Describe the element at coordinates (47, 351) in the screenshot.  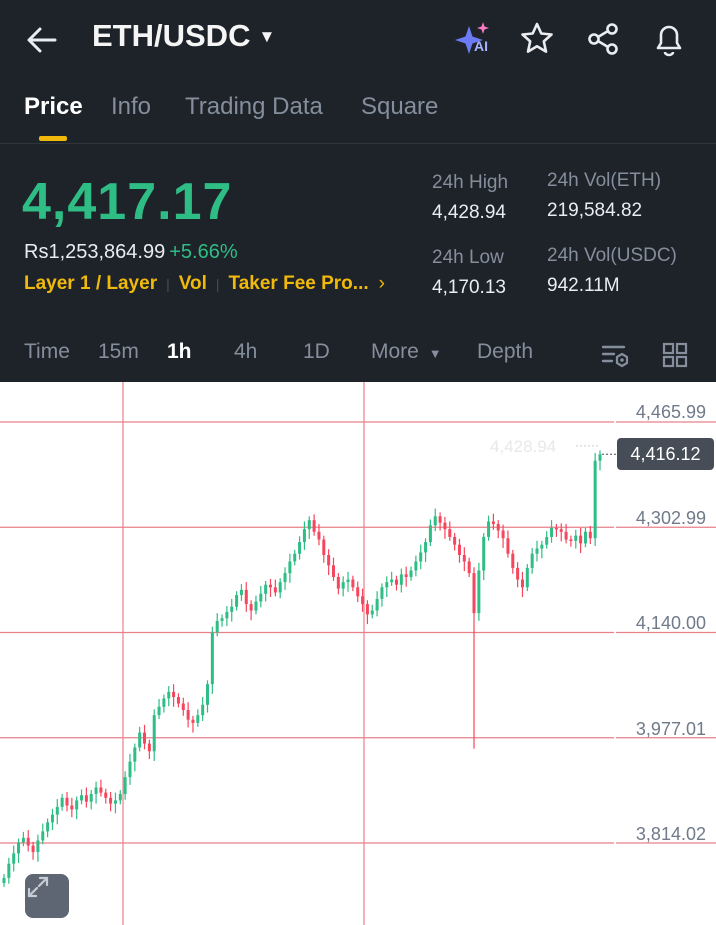
I see `interval-time: Time` at that location.